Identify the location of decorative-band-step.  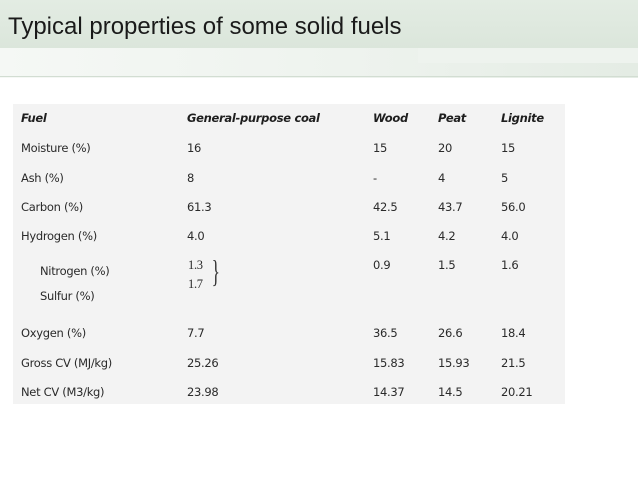
(528, 55).